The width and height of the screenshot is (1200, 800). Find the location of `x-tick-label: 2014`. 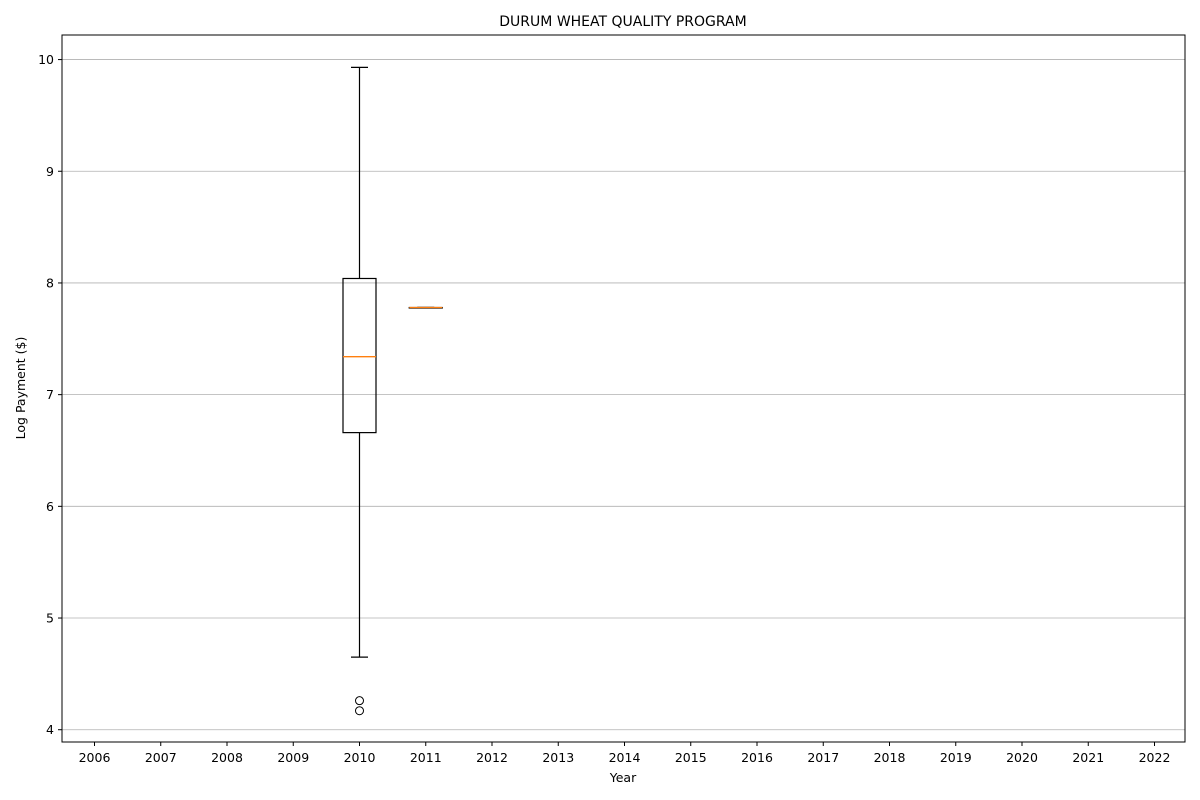

x-tick-label: 2014 is located at coordinates (625, 757).